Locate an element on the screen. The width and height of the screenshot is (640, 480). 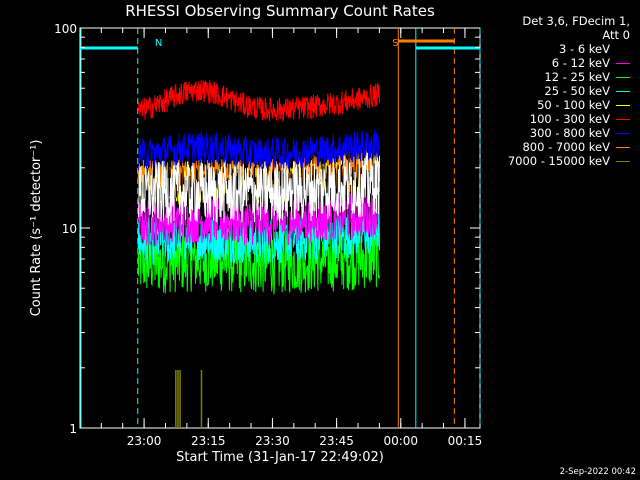
legend-header-line-1: Det 3,6, FDecim 1, is located at coordinates (576, 21).